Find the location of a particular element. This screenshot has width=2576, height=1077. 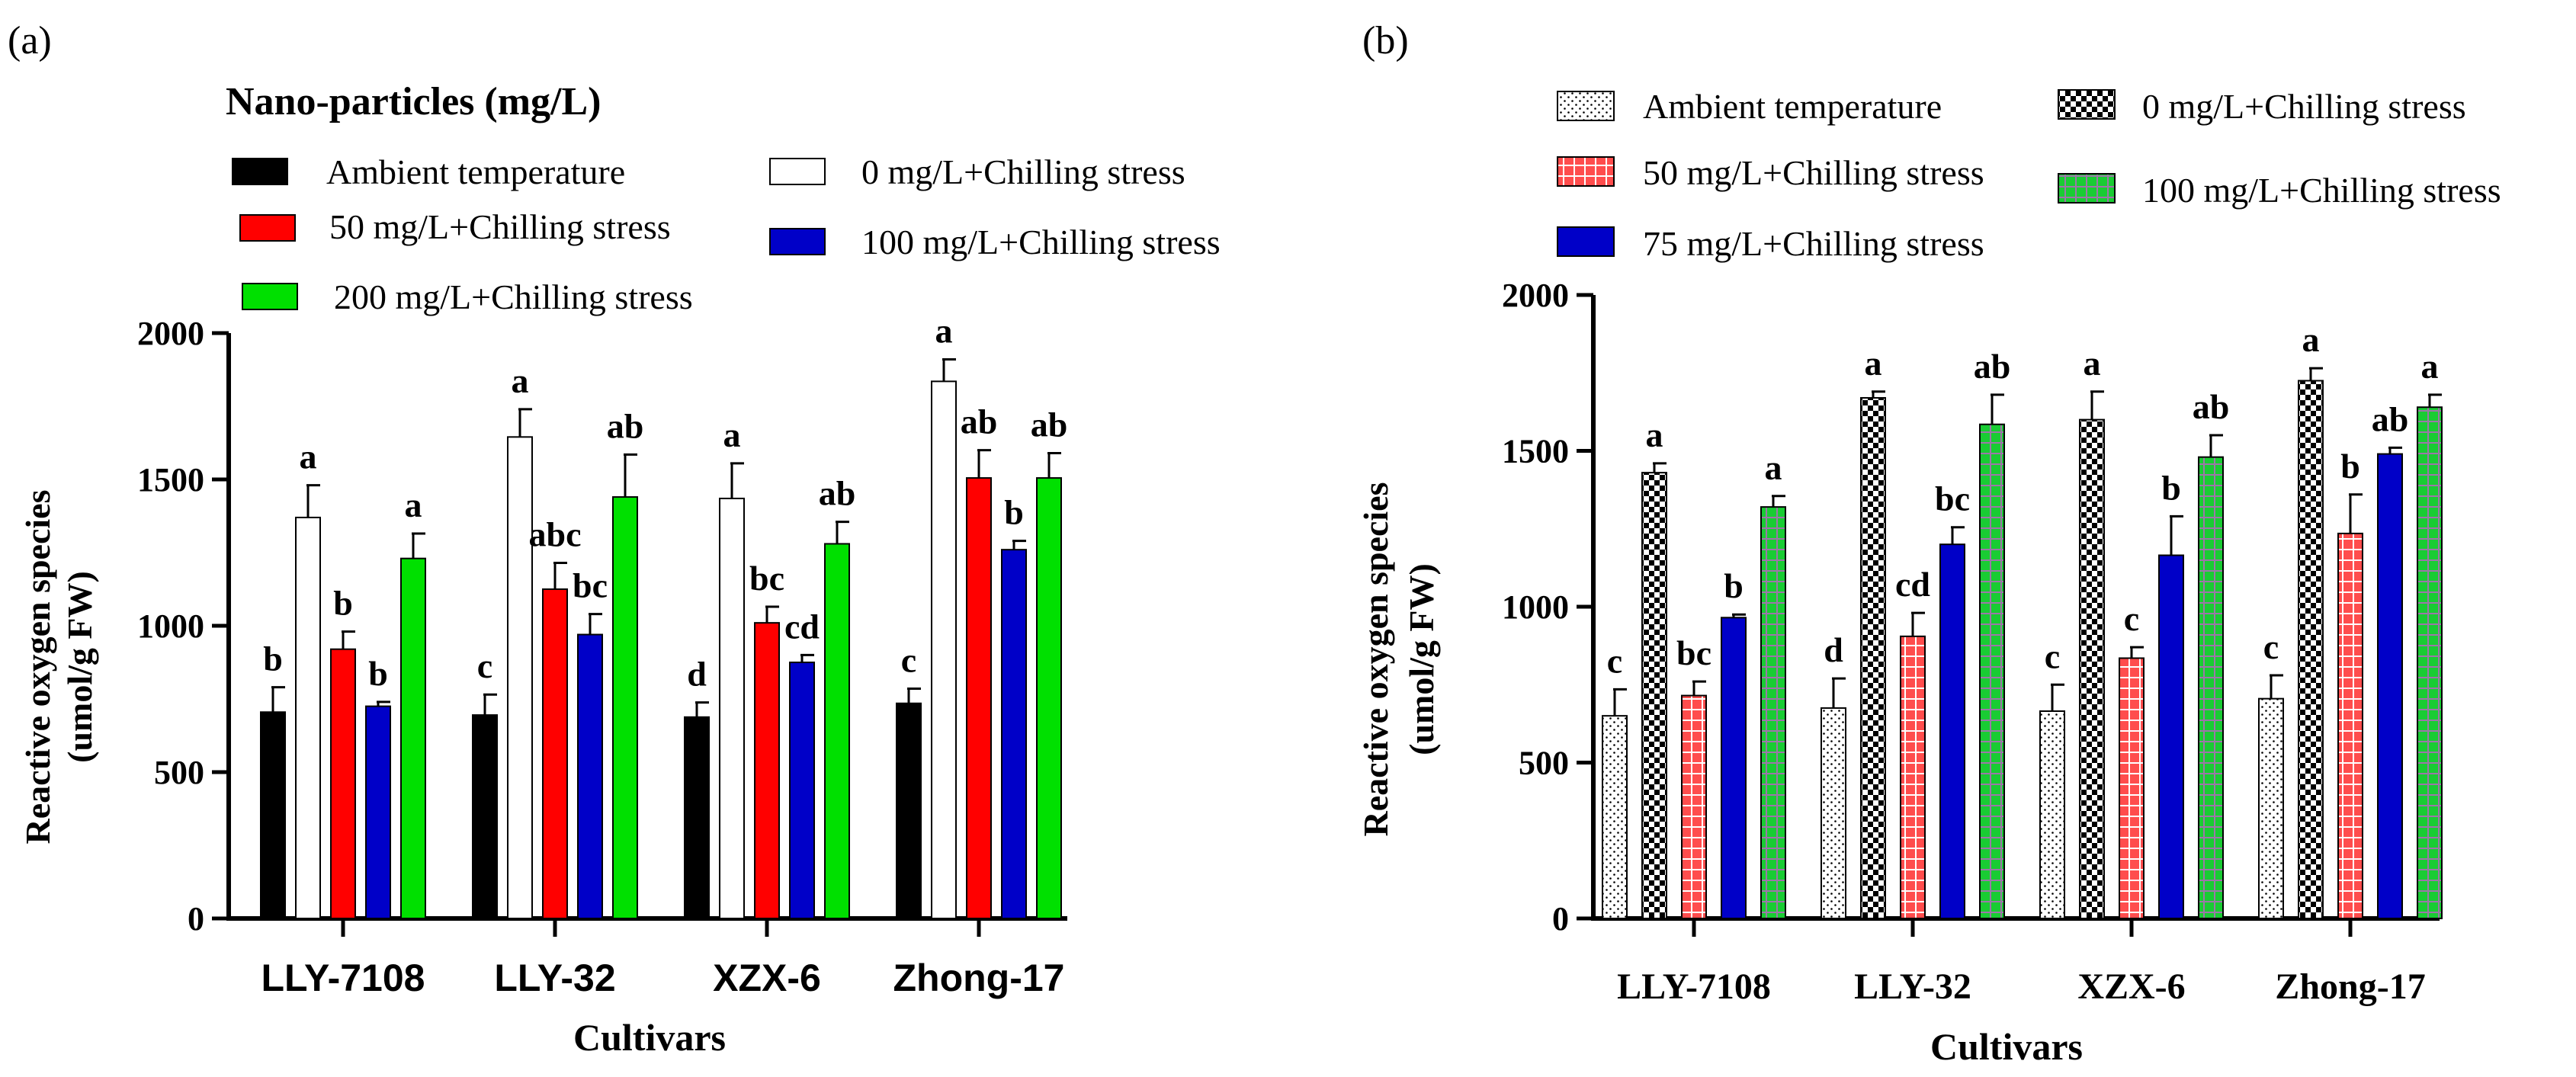

legend-b-swatch-0mg is located at coordinates (2087, 104).